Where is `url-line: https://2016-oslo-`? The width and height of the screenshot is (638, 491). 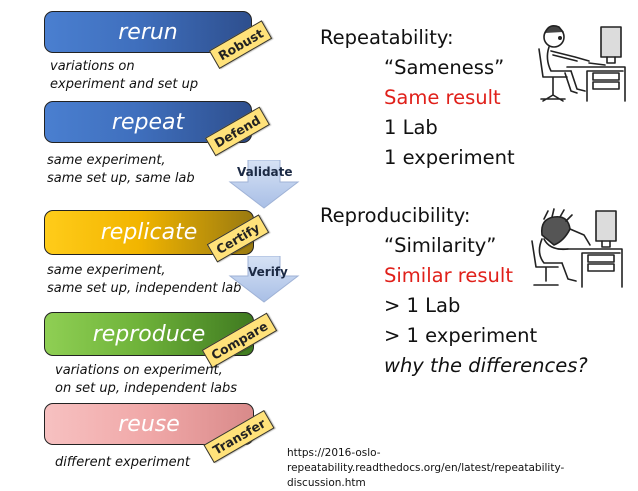 url-line: https://2016-oslo- is located at coordinates (334, 453).